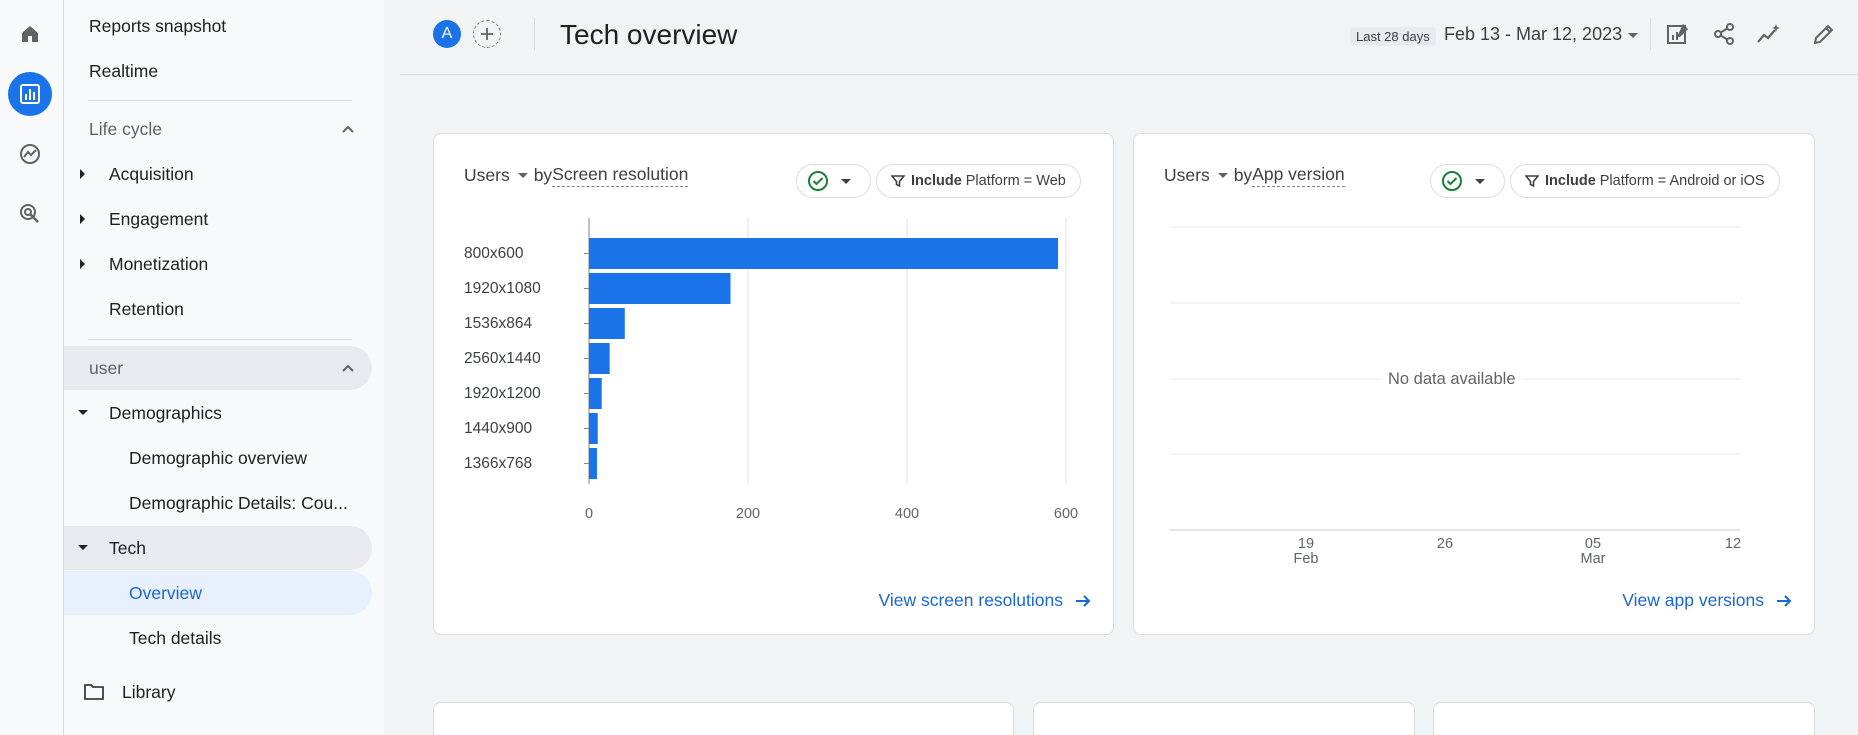  Describe the element at coordinates (218, 593) in the screenshot. I see `nav-tech-overview: Overview` at that location.